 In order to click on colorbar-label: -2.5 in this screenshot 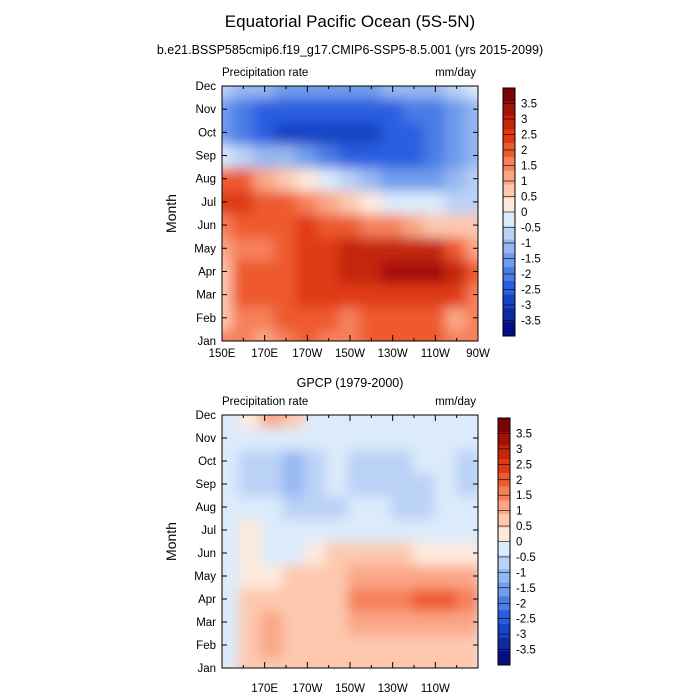, I will do `click(526, 620)`.